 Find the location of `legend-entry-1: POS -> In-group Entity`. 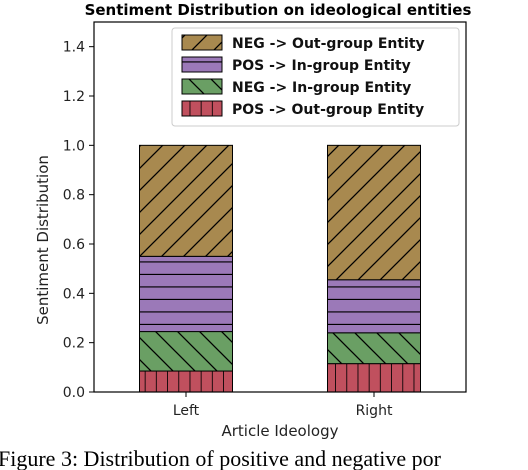

legend-entry-1: POS -> In-group Entity is located at coordinates (296, 65).